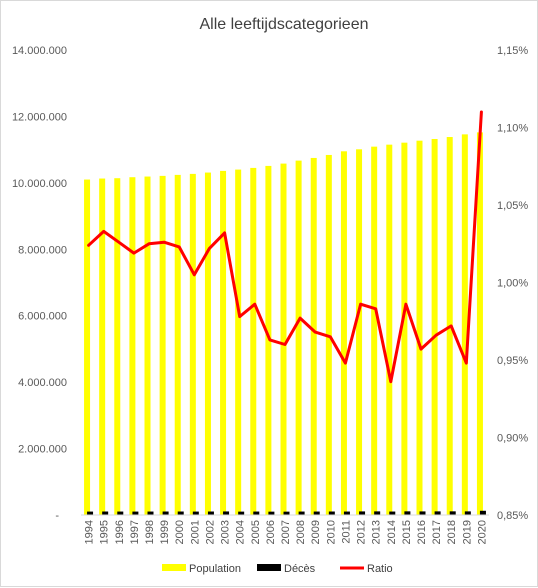 The height and width of the screenshot is (588, 538). I want to click on chart-title: Alle leeftijdscategorieen, so click(284, 24).